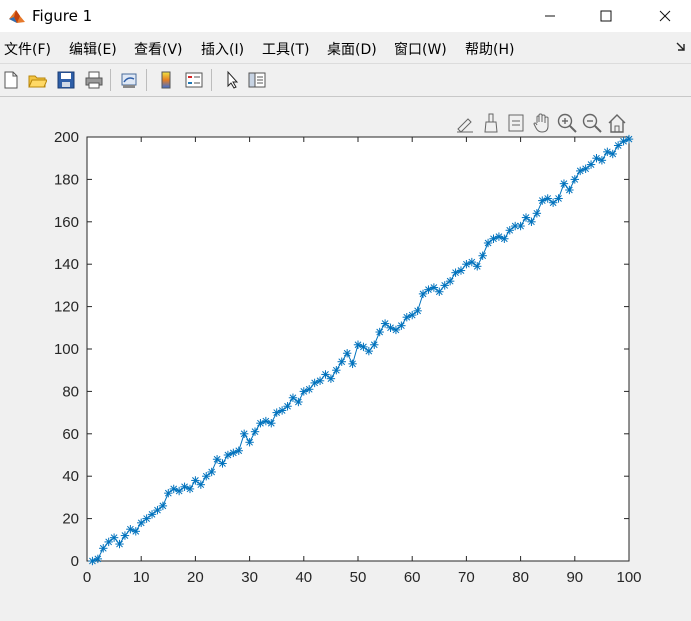 The width and height of the screenshot is (691, 621). I want to click on x-tick-label: 50, so click(358, 577).